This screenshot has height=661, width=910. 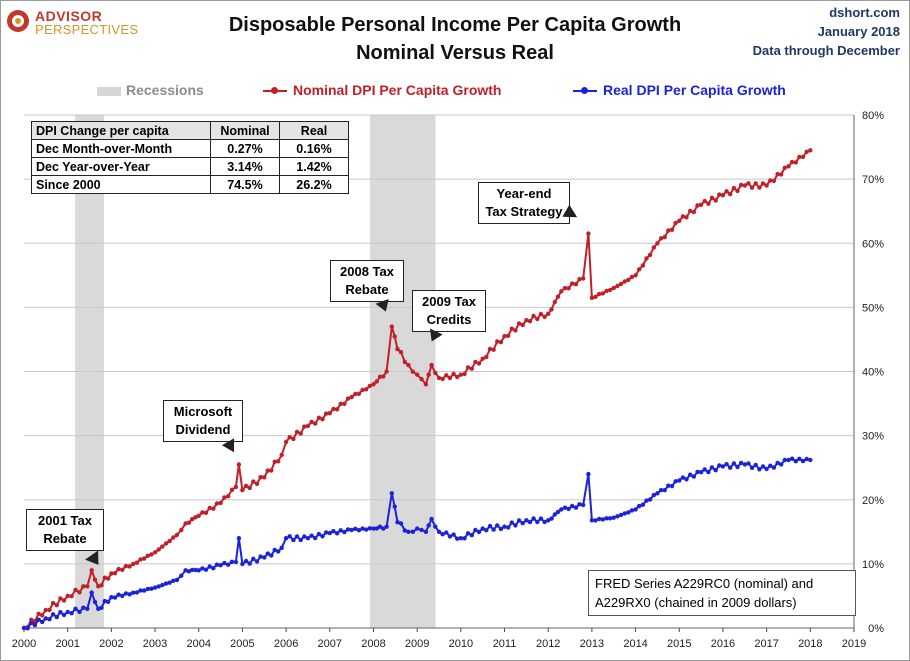 I want to click on annotation-line: Credits, so click(x=449, y=319).